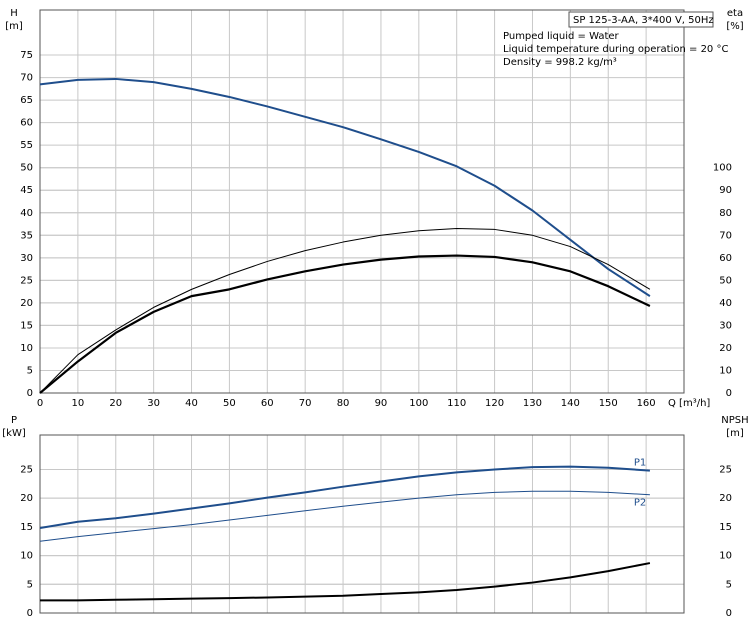  What do you see at coordinates (26, 100) in the screenshot?
I see `y-tick-label: 65` at bounding box center [26, 100].